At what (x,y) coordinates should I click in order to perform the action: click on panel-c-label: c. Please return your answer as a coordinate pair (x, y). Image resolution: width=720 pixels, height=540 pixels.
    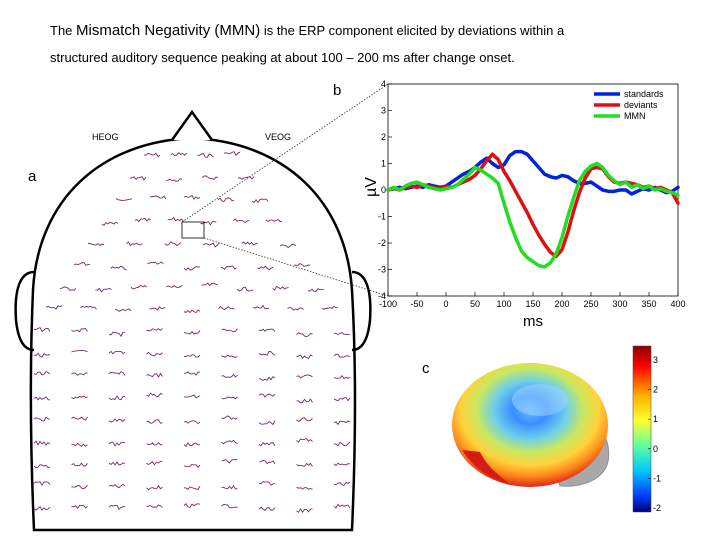
    Looking at the image, I should click on (426, 368).